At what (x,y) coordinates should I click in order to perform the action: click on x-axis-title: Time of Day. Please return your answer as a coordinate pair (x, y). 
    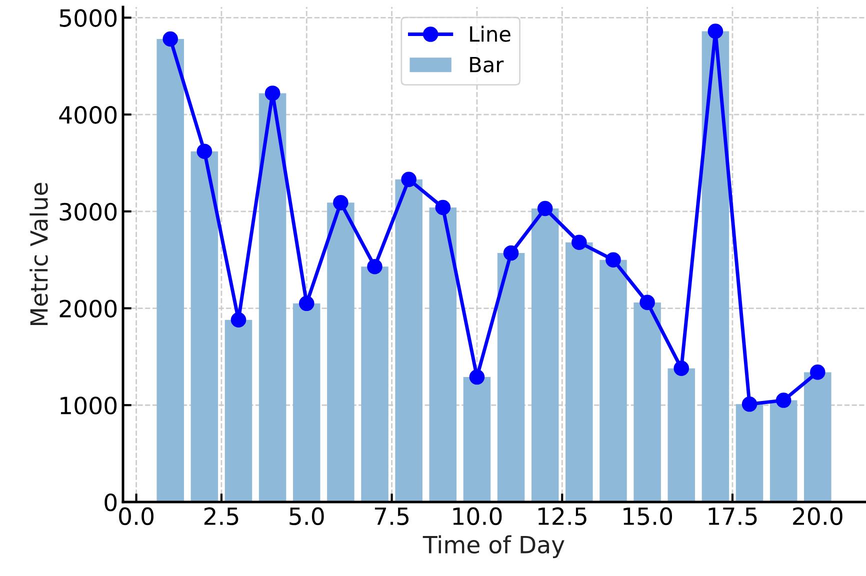
    Looking at the image, I should click on (493, 546).